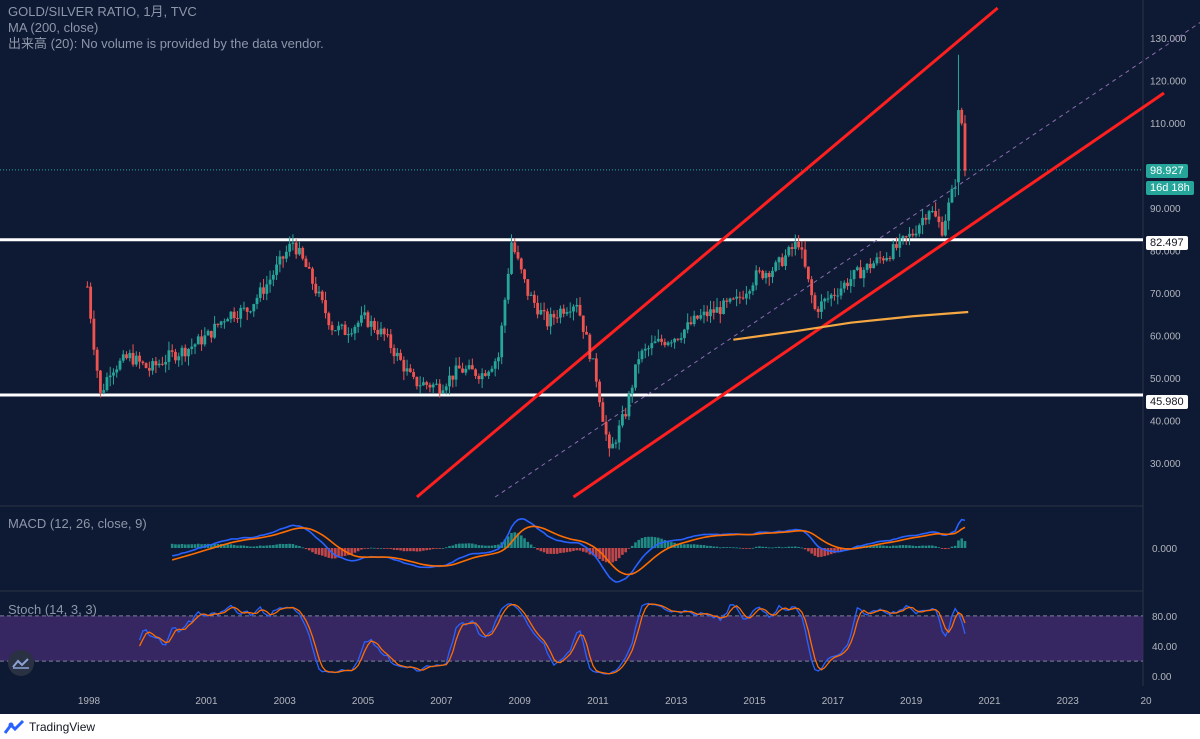 Image resolution: width=1200 pixels, height=739 pixels. I want to click on legend-ma: MA (200, close), so click(53, 27).